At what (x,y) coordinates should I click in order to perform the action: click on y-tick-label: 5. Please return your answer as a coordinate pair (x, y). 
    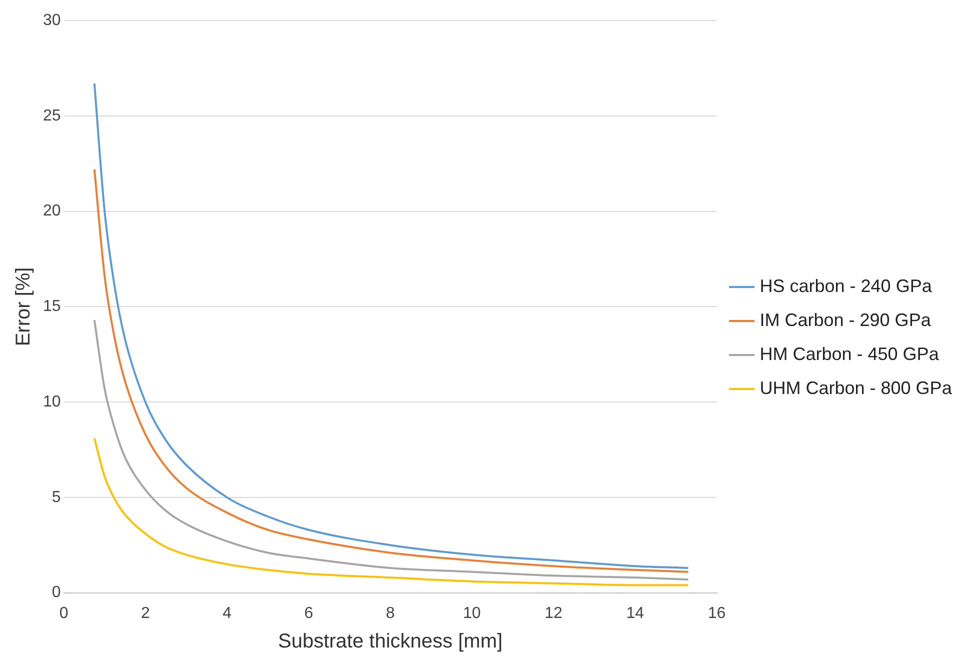
    Looking at the image, I should click on (56, 497).